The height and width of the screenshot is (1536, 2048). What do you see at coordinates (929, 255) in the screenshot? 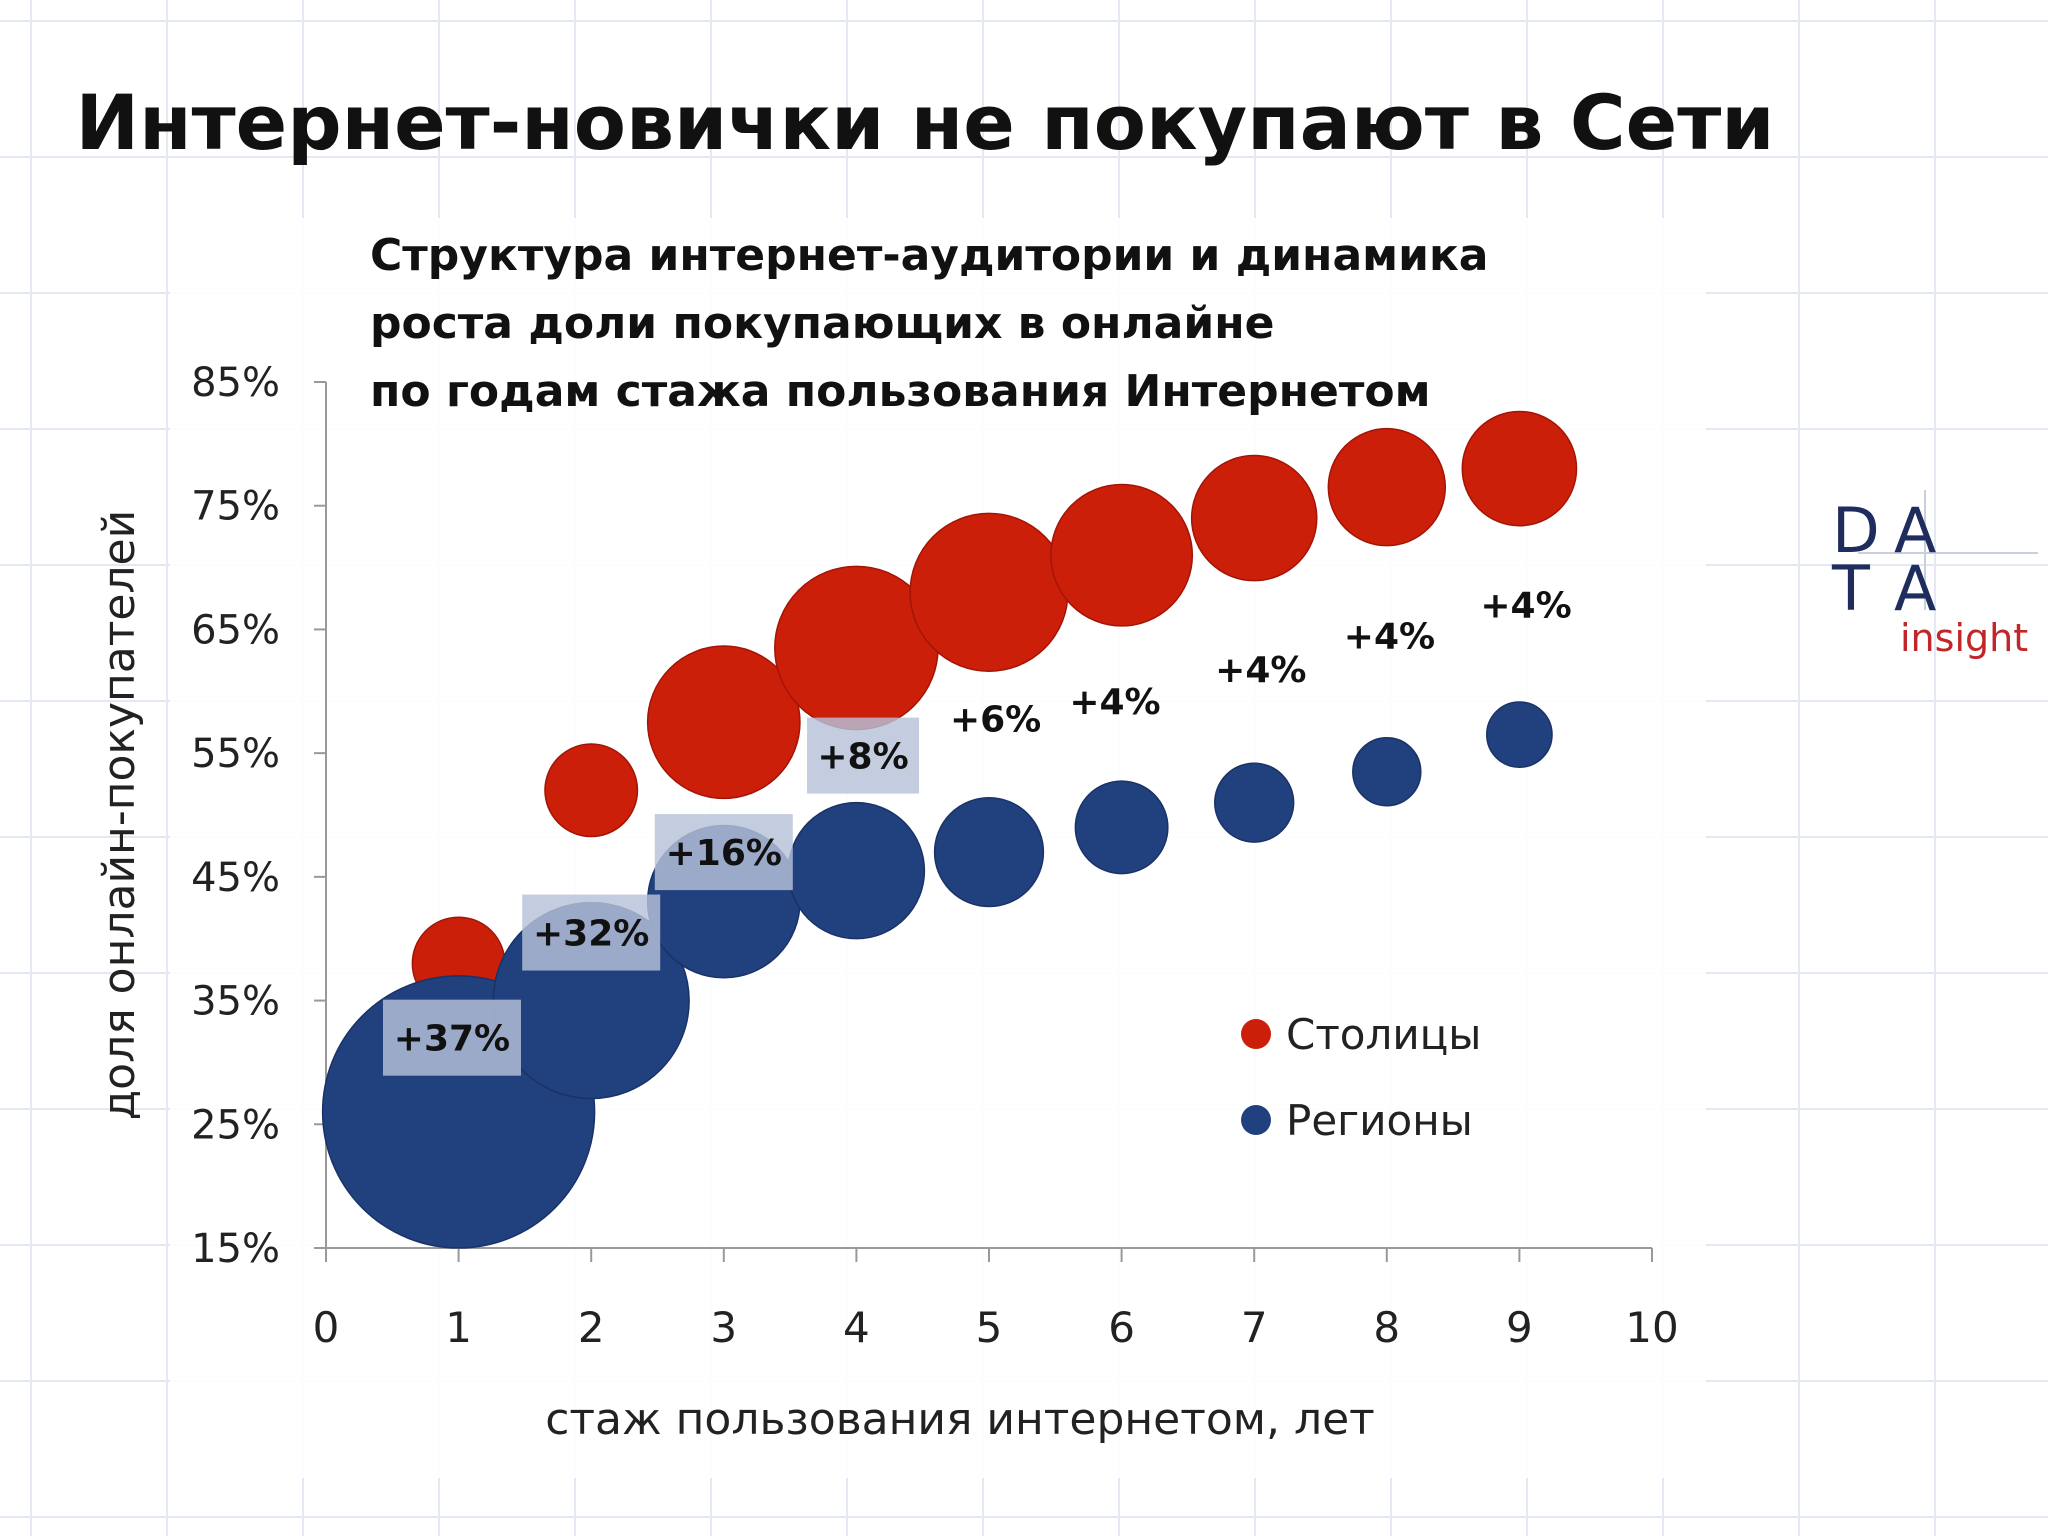
I see `subtitle-line-1: Структура интернет-аудитории и динамика` at bounding box center [929, 255].